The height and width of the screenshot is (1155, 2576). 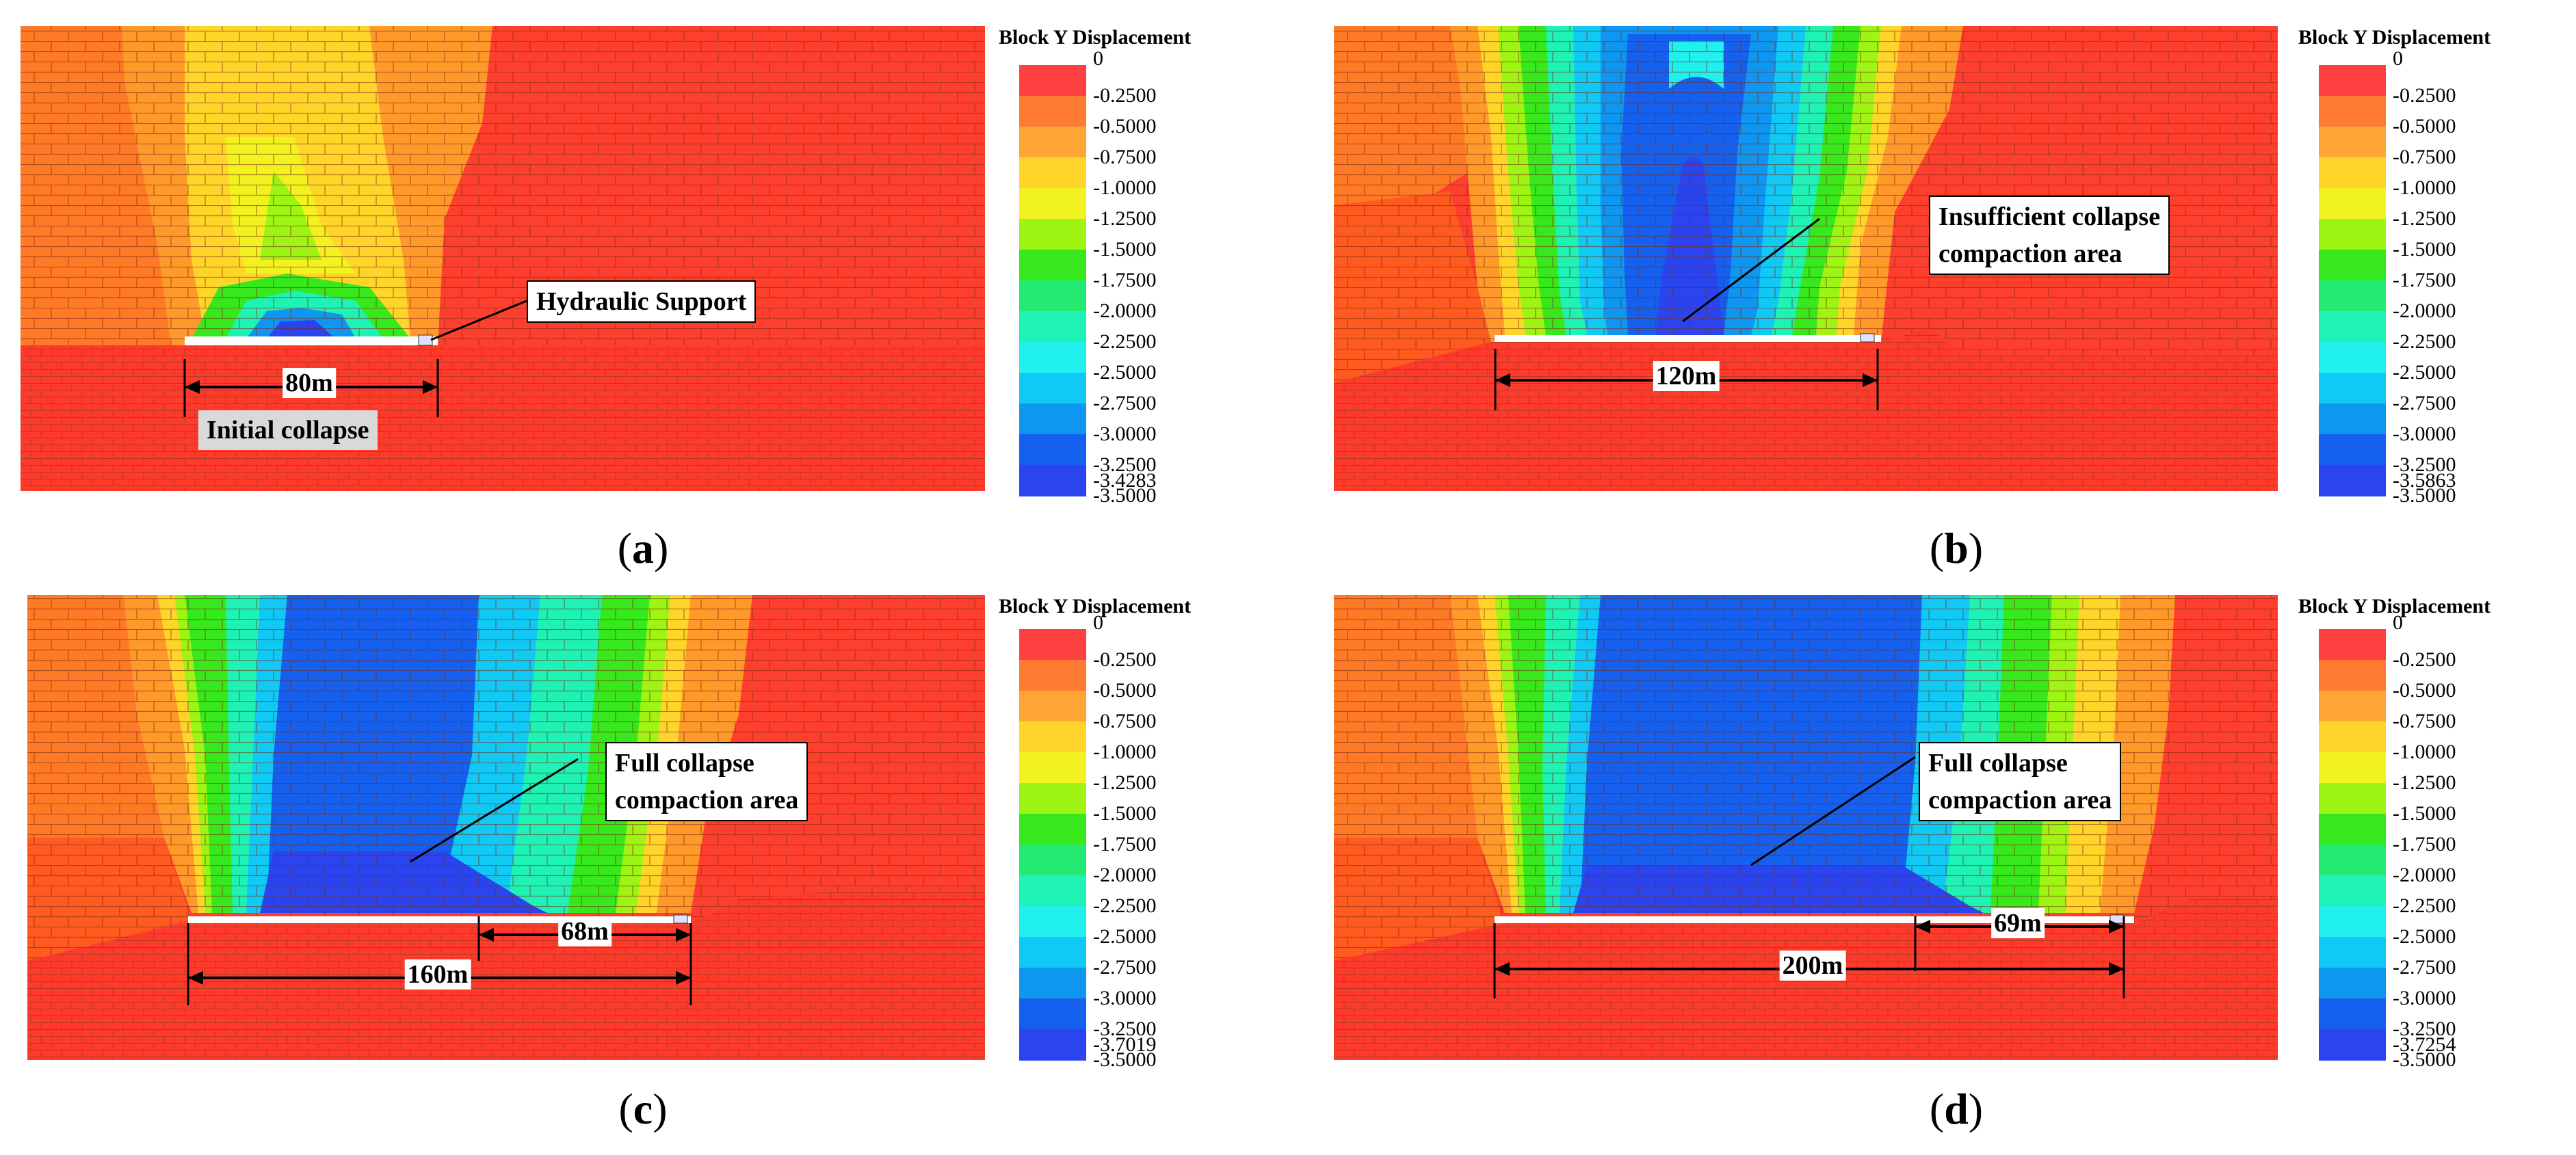 What do you see at coordinates (2424, 1044) in the screenshot?
I see `legend-label: -3.7254` at bounding box center [2424, 1044].